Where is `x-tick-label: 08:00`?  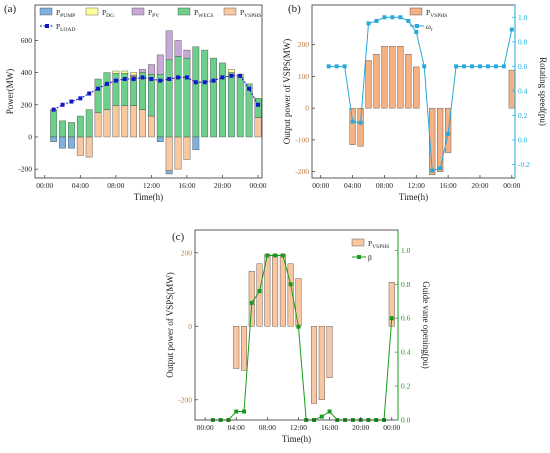
x-tick-label: 08:00 is located at coordinates (267, 427).